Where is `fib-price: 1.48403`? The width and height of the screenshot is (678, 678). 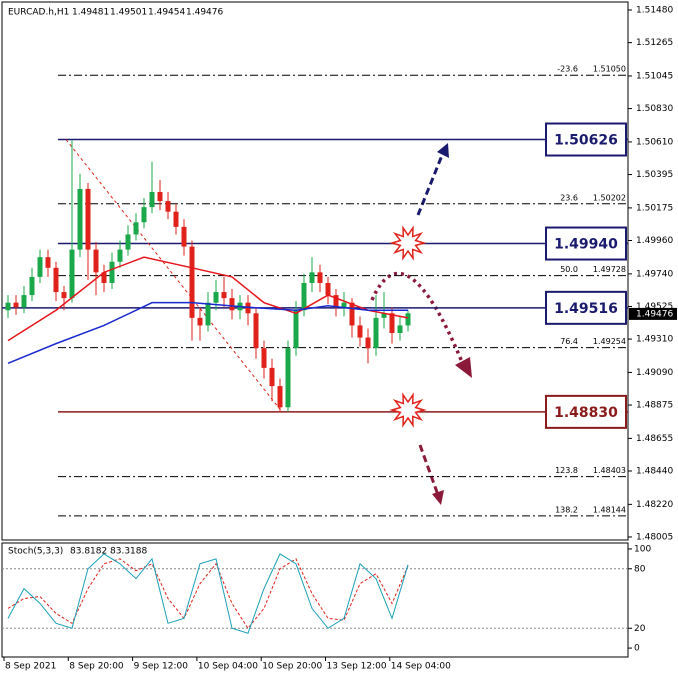
fib-price: 1.48403 is located at coordinates (609, 470).